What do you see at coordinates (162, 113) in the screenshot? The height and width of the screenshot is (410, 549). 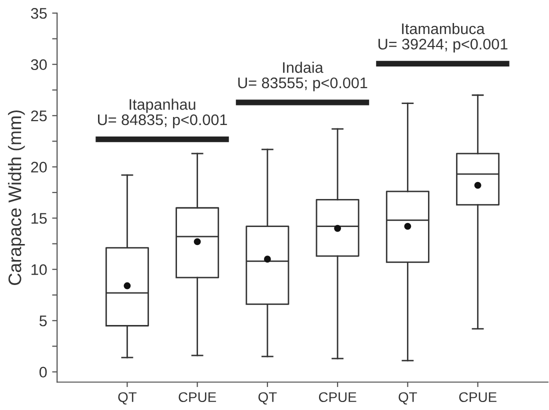 I see `annotation: Itapanhau U= 84835; p<0.001` at bounding box center [162, 113].